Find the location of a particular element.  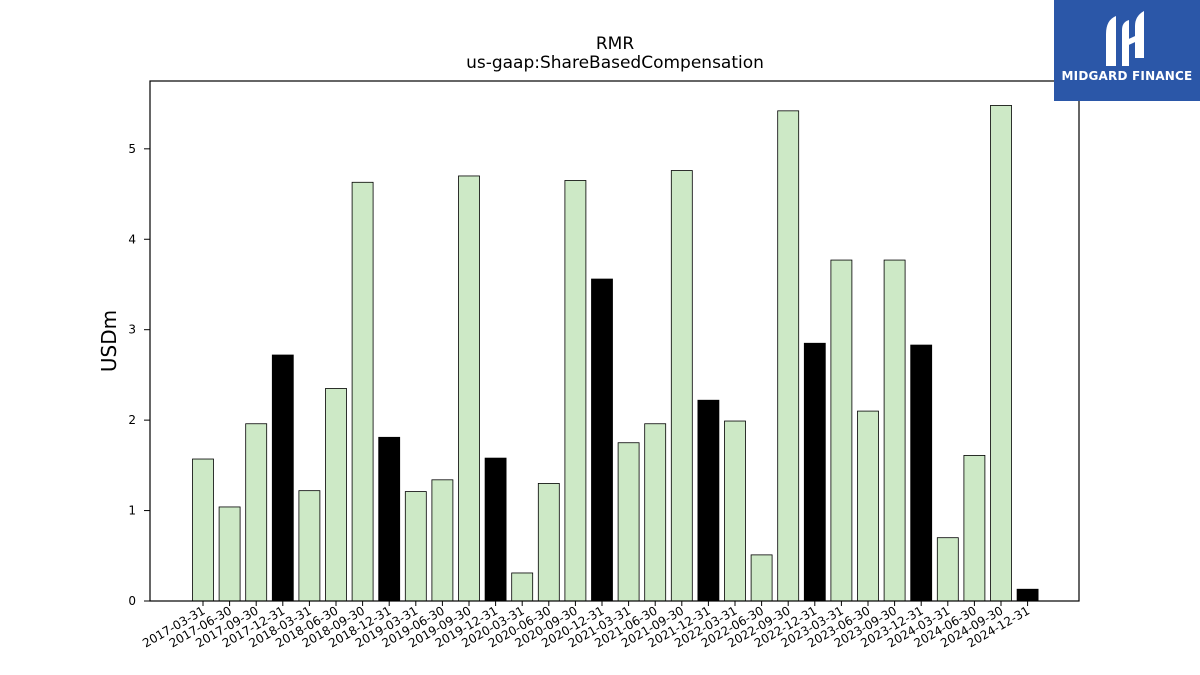

logo-text: MIDGARD FINANCE is located at coordinates (1127, 76).